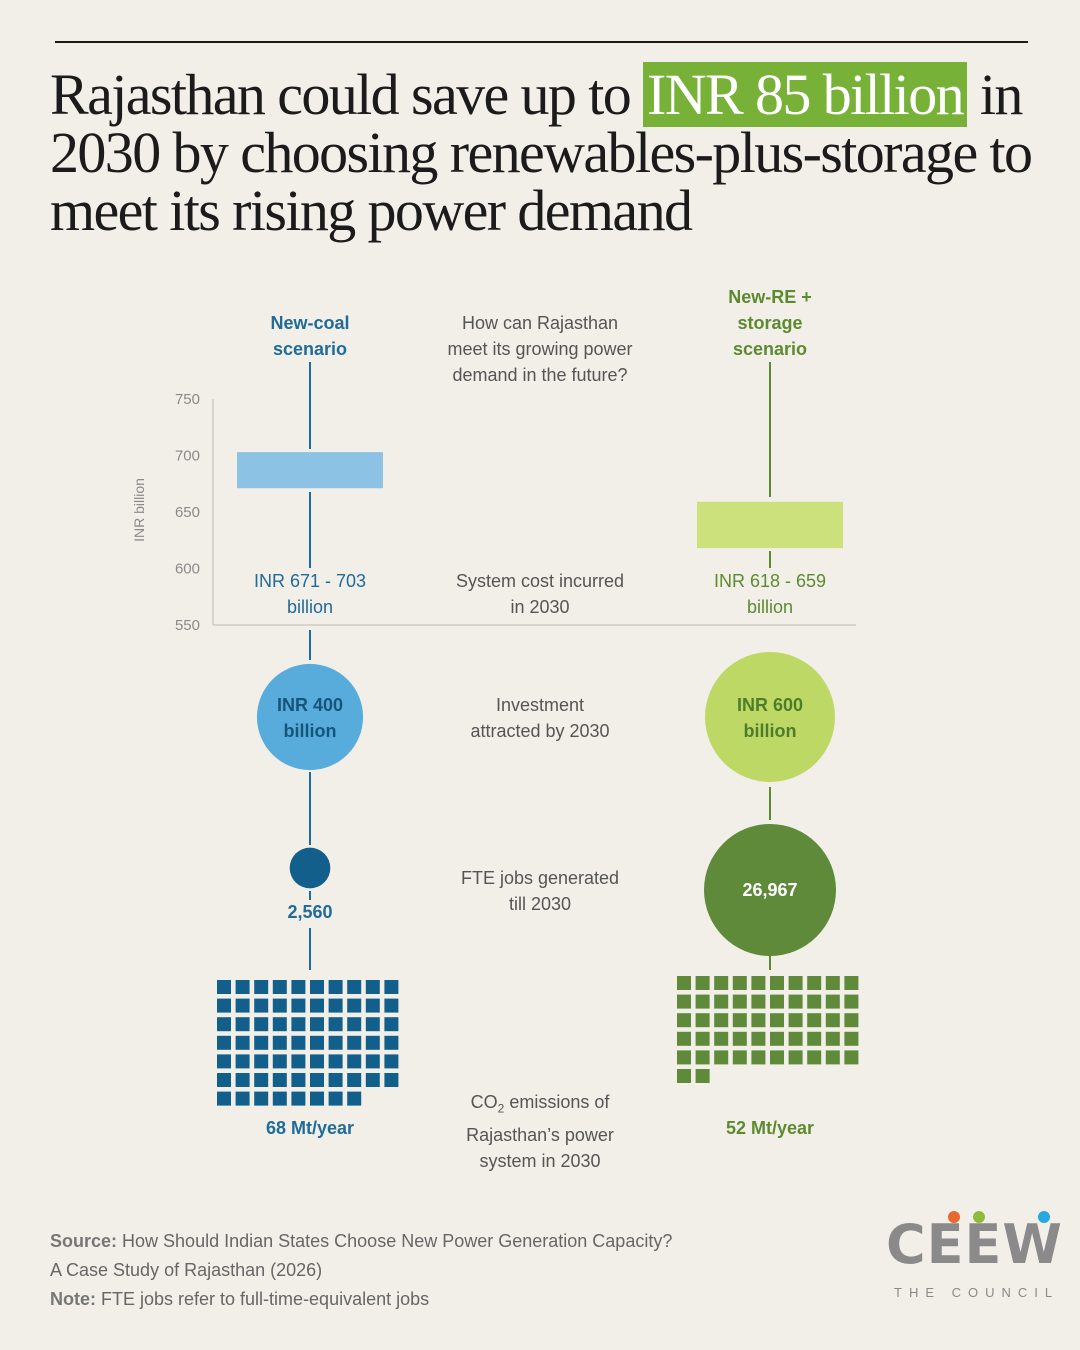  I want to click on coal-cost-range-bar, so click(310, 470).